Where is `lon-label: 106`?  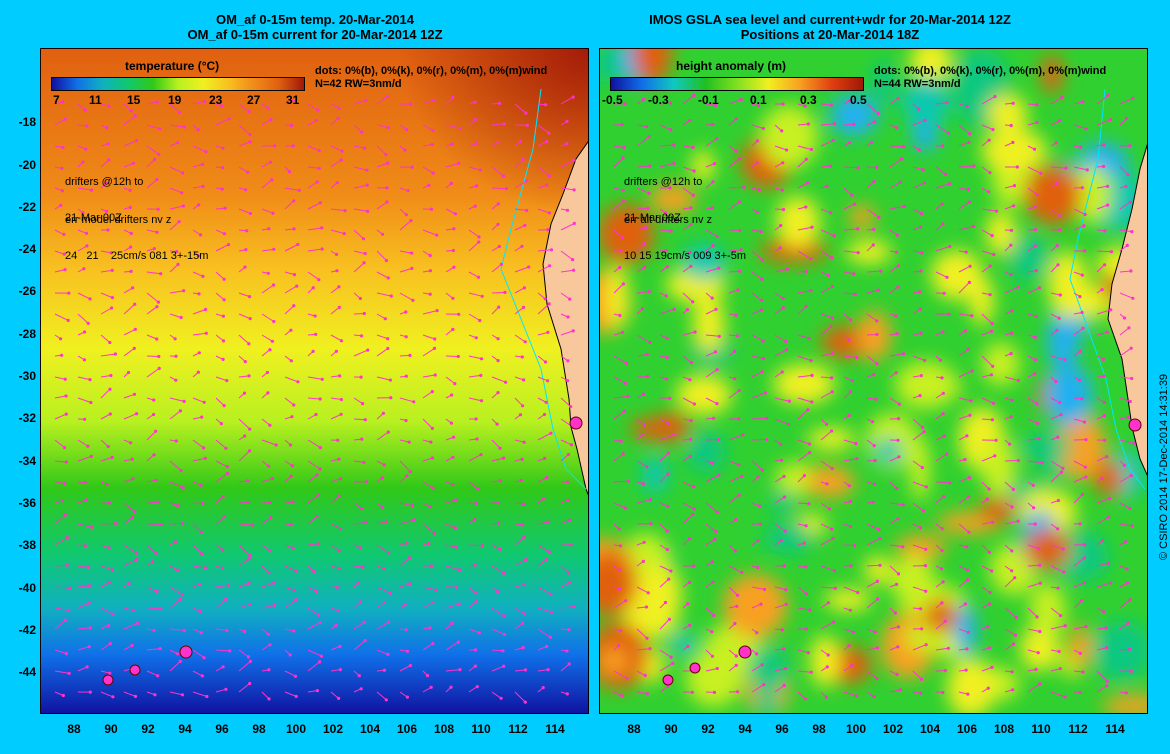 lon-label: 106 is located at coordinates (967, 729).